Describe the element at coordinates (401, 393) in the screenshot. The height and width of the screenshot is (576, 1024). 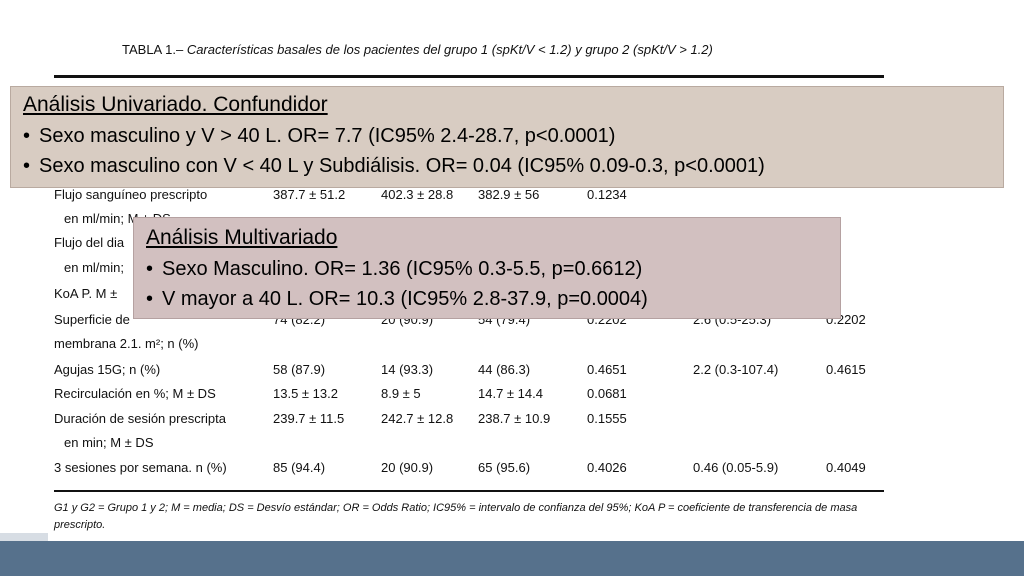
I see `row-group1: 8.9 ± 5` at that location.